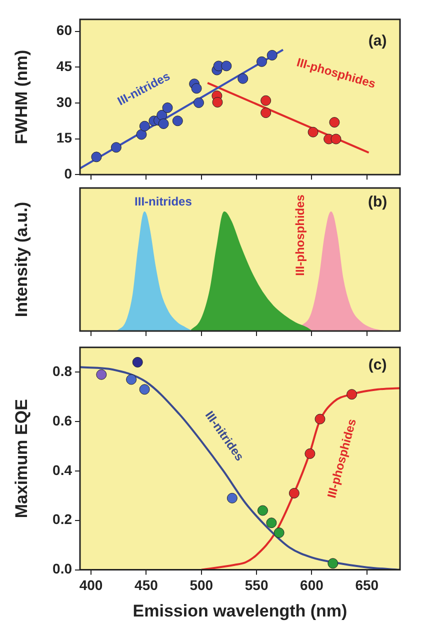 The image size is (422, 632). What do you see at coordinates (377, 41) in the screenshot?
I see `annotation: (a)` at bounding box center [377, 41].